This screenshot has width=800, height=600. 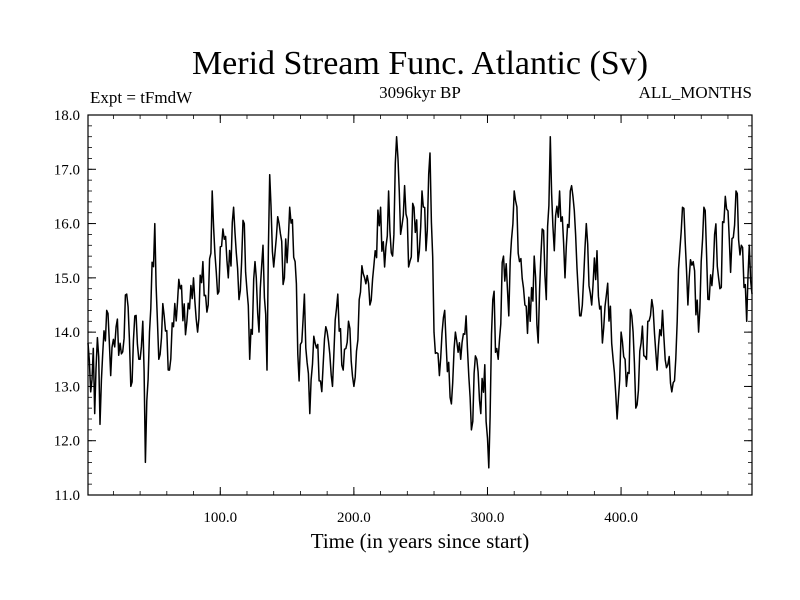 I want to click on y-tick-label: 13.0, so click(x=67, y=387).